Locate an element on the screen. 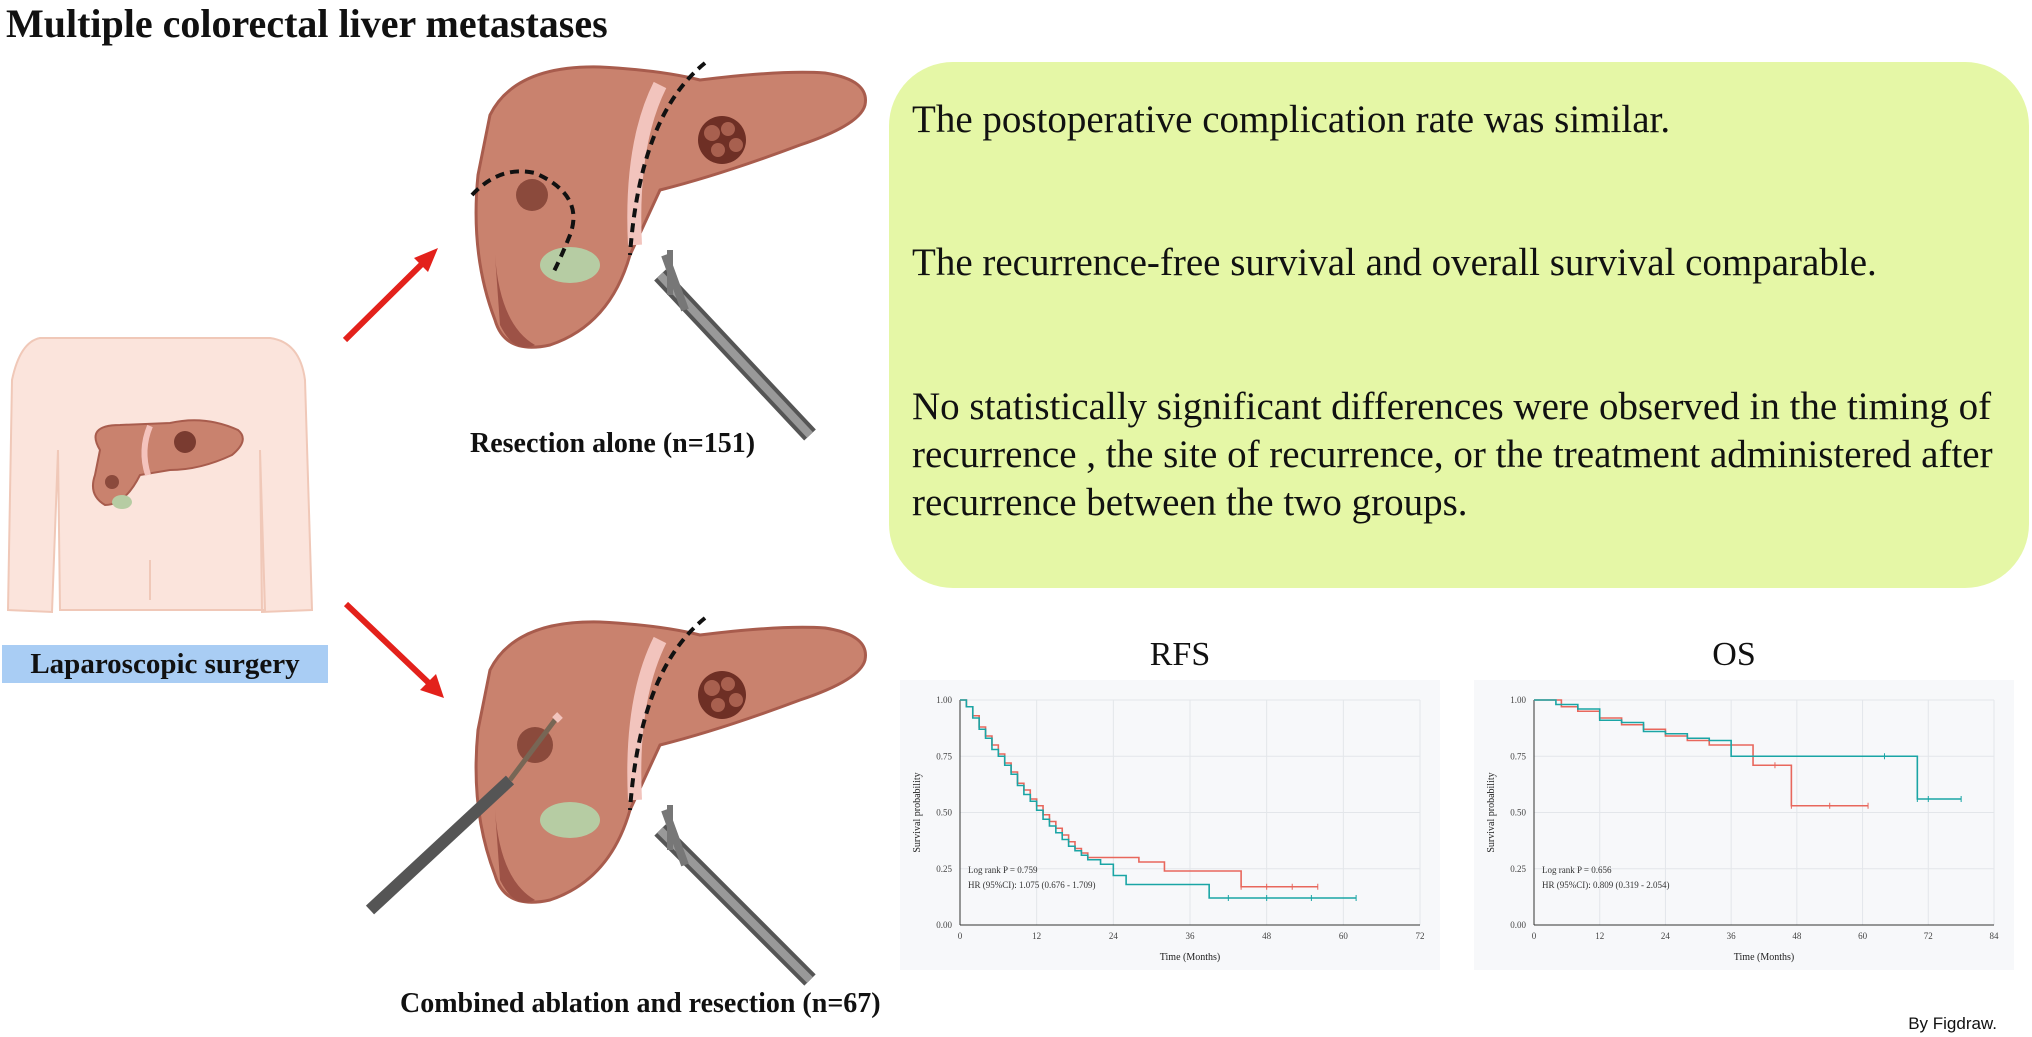  rfs-chart-title: RFS is located at coordinates (1180, 654).